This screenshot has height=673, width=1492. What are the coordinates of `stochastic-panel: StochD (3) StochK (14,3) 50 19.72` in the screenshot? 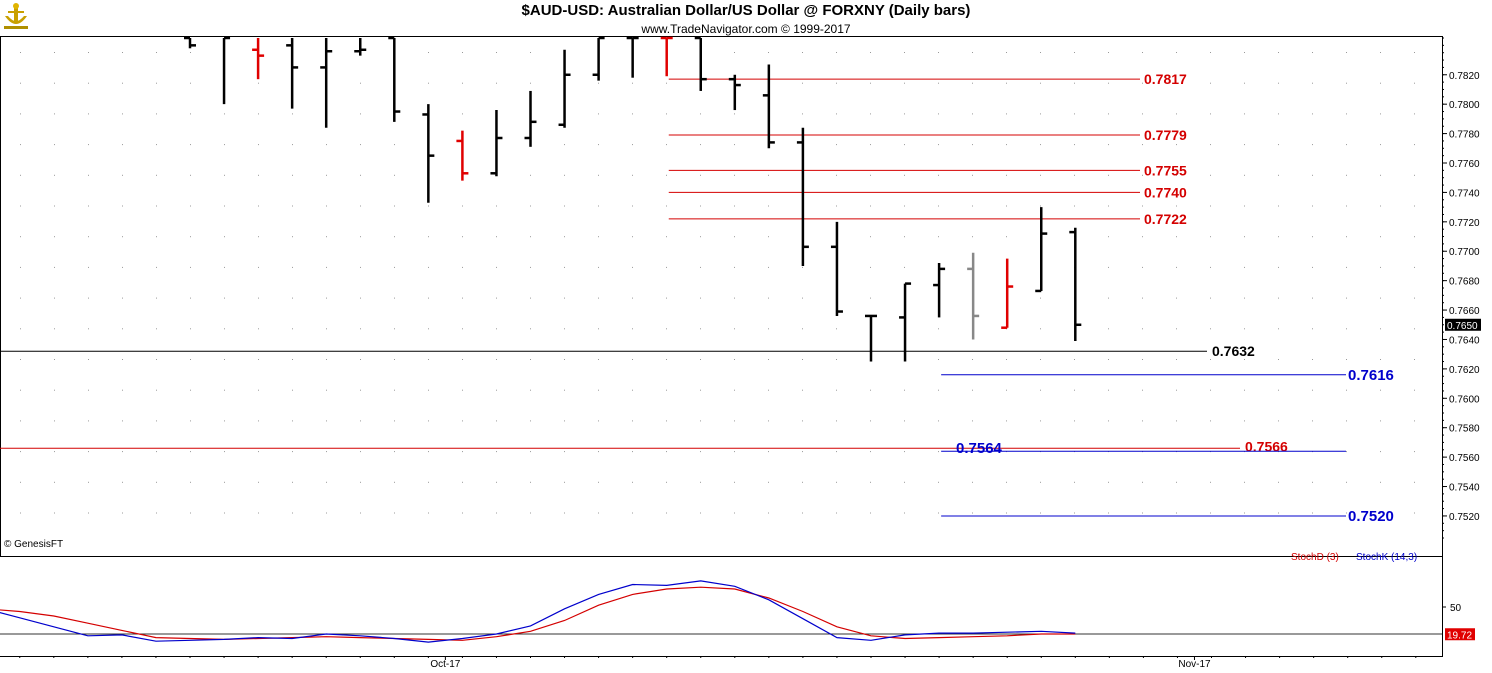 It's located at (737, 597).